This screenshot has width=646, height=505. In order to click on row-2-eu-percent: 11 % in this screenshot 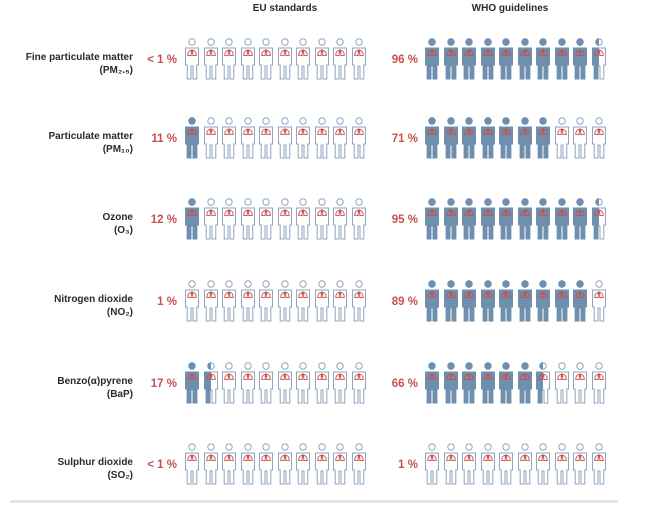, I will do `click(164, 139)`.